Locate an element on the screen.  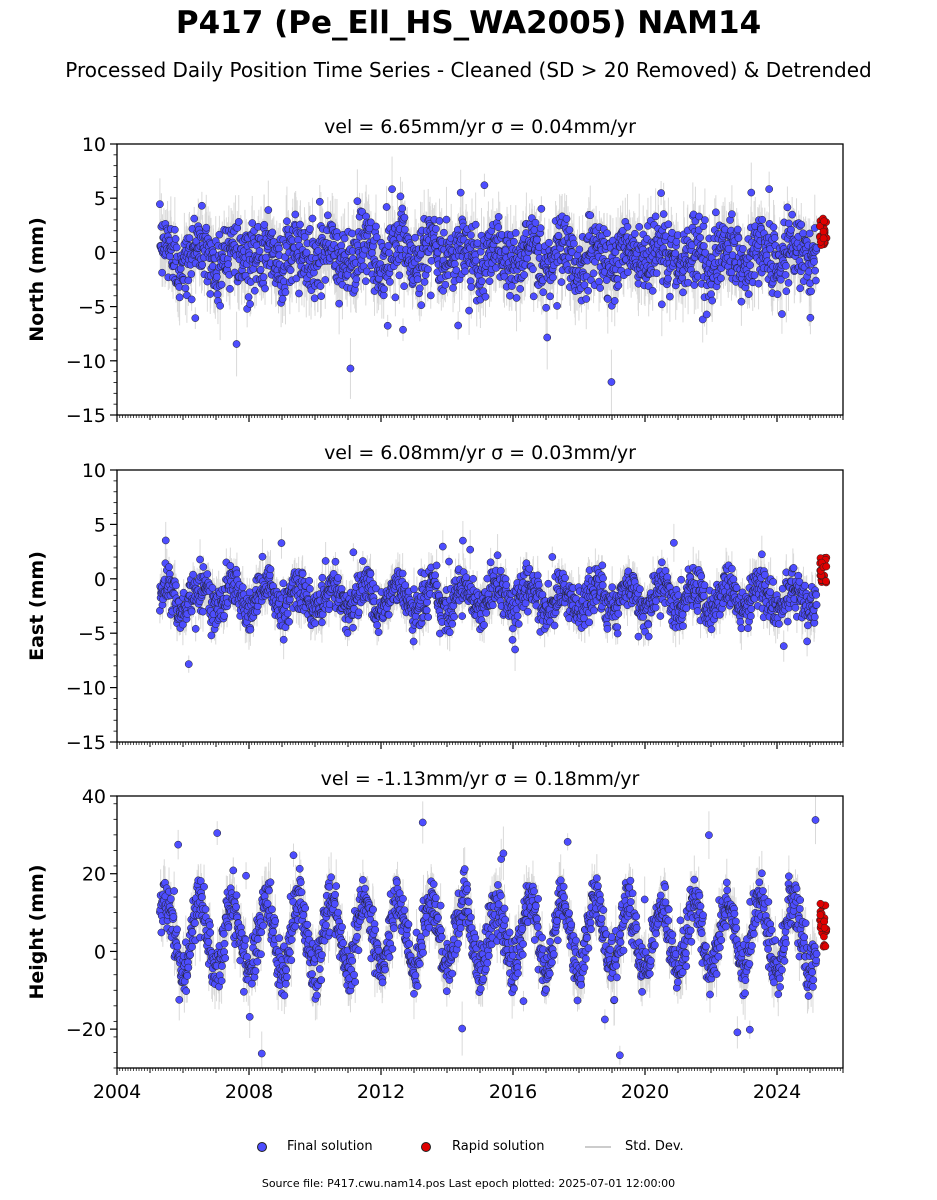
y-tick-label: 10 is located at coordinates (94, 145).